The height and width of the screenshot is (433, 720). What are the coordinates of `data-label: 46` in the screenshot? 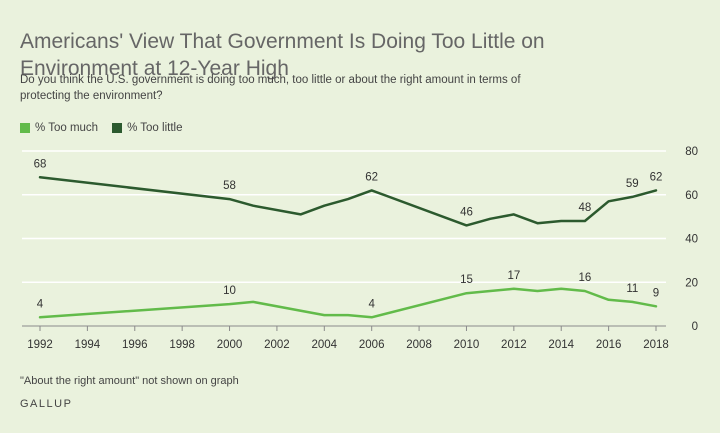 It's located at (466, 212).